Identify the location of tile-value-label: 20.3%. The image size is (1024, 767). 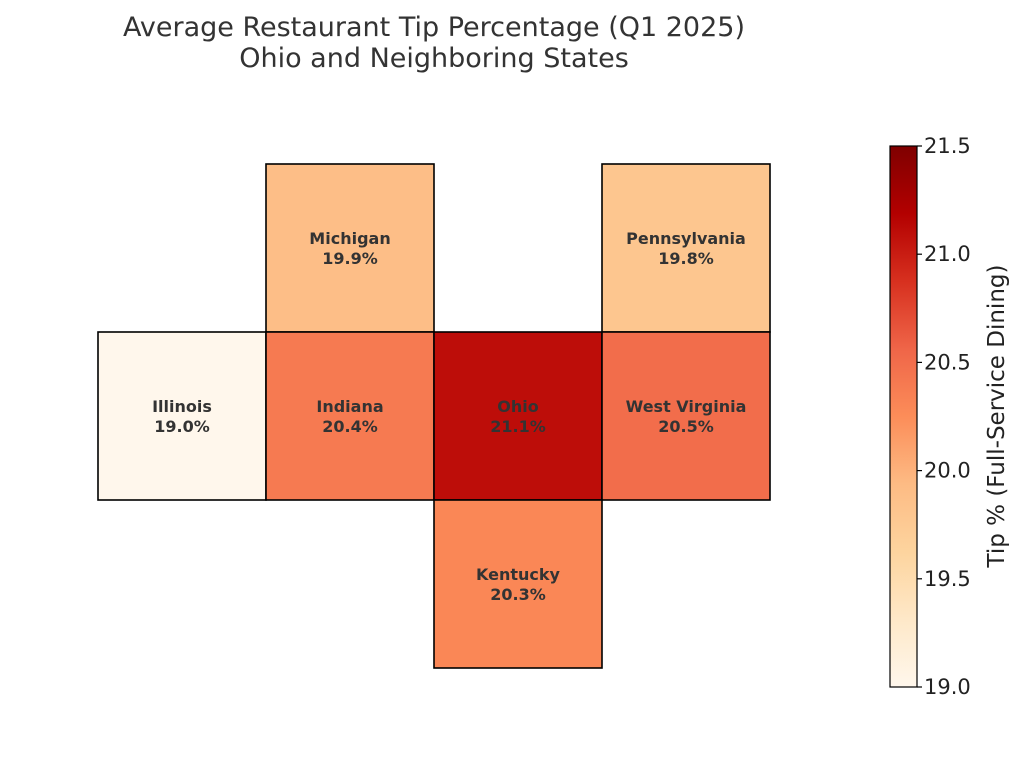
(518, 594).